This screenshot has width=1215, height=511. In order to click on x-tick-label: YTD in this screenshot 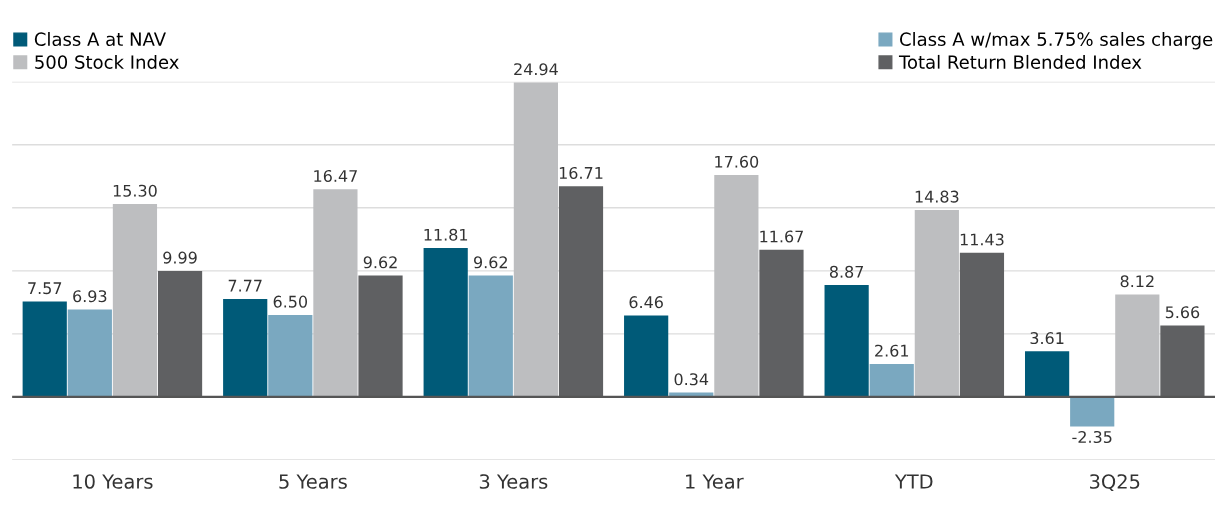, I will do `click(913, 481)`.